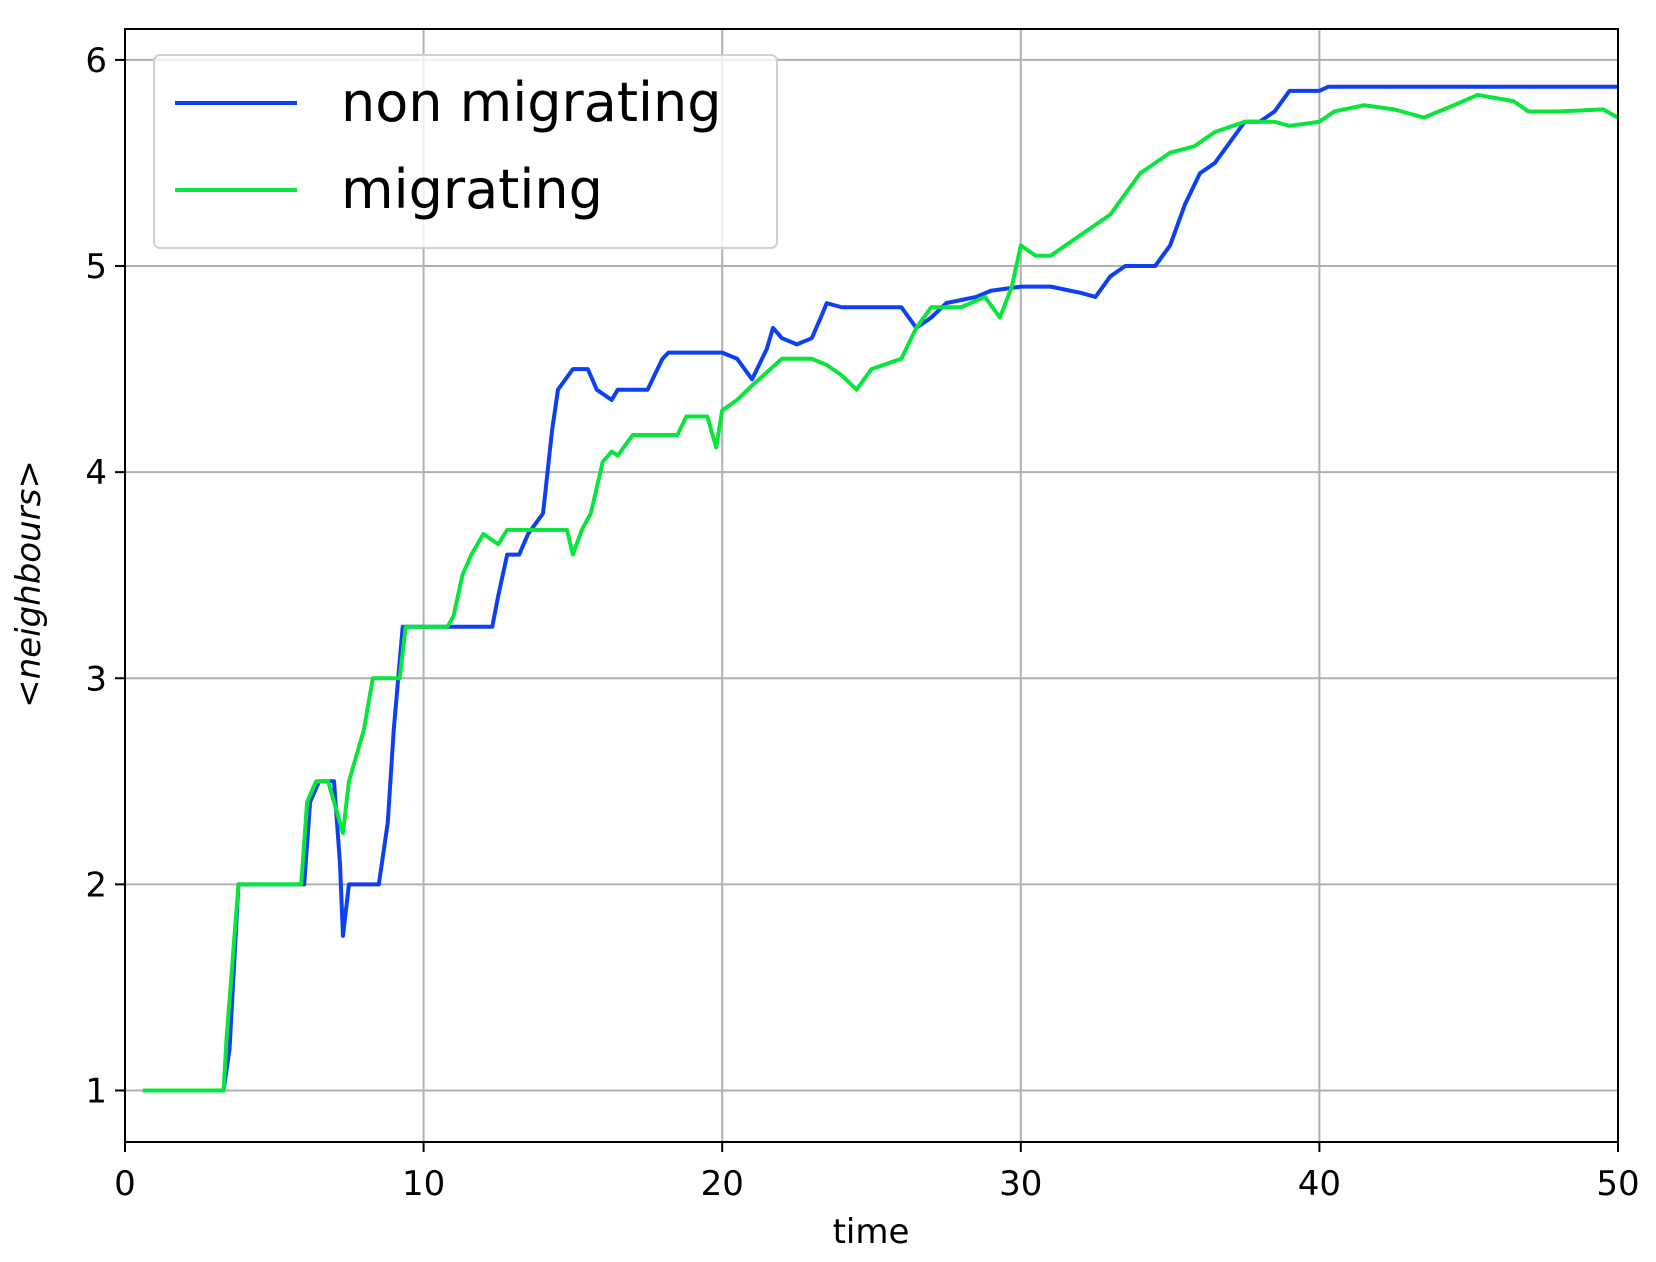  I want to click on legend-label: non migrating, so click(531, 102).